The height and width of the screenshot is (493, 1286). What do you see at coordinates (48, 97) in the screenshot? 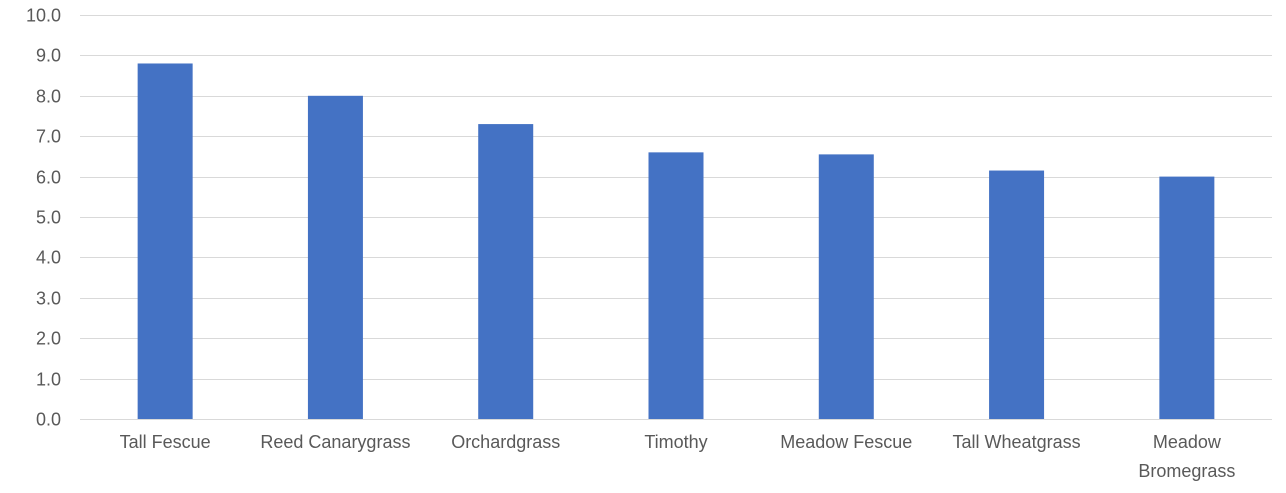
I see `y-tick-label: 8.0` at bounding box center [48, 97].